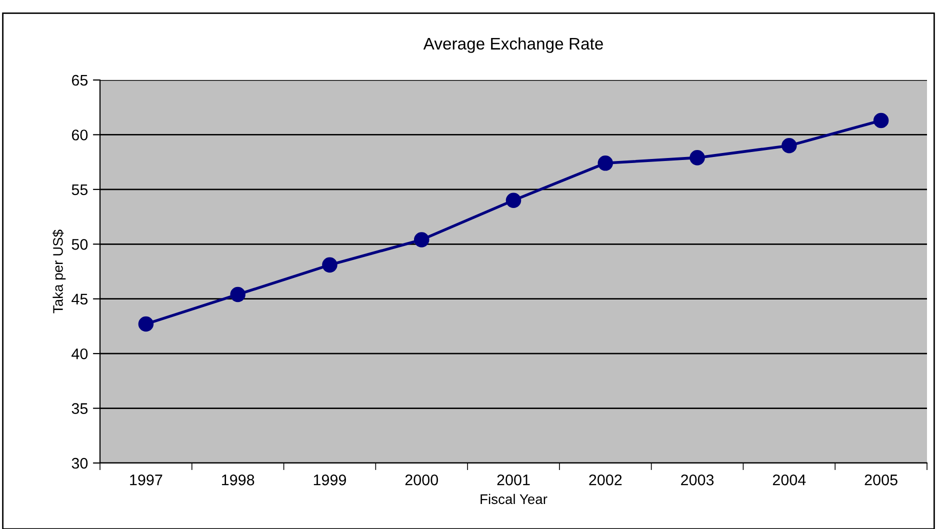  What do you see at coordinates (80, 299) in the screenshot?
I see `y-tick-label: 45` at bounding box center [80, 299].